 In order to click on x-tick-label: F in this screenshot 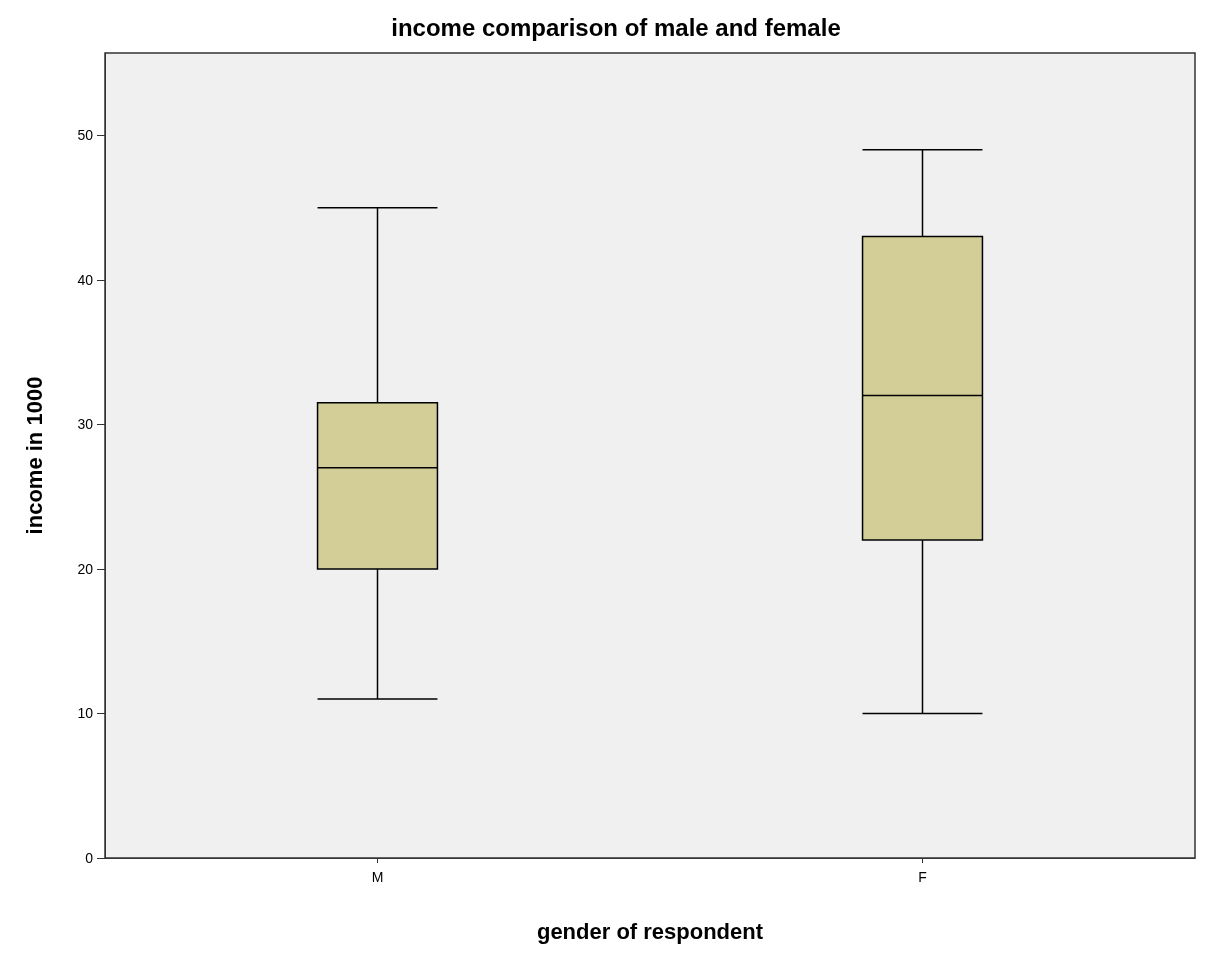, I will do `click(922, 877)`.